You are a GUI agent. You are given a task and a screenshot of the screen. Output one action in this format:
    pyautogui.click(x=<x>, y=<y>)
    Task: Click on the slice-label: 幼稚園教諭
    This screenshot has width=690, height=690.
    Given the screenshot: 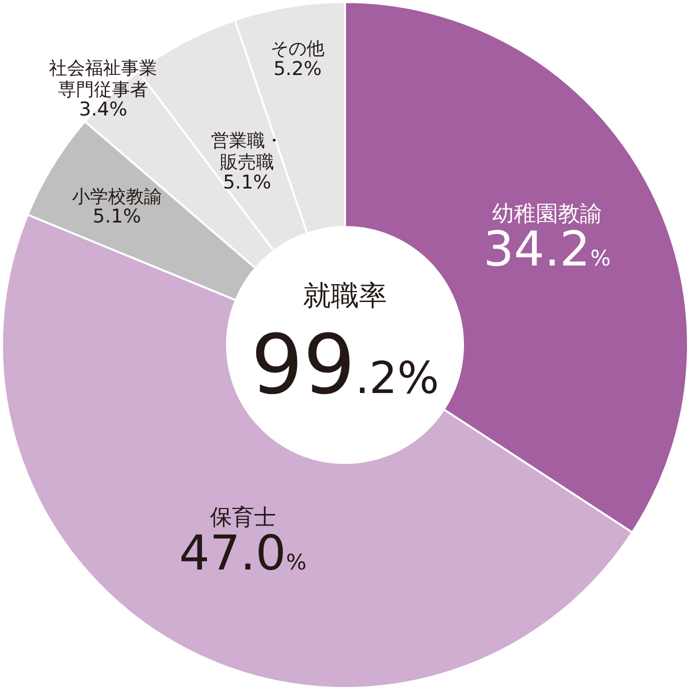 What is the action you would take?
    pyautogui.click(x=547, y=214)
    